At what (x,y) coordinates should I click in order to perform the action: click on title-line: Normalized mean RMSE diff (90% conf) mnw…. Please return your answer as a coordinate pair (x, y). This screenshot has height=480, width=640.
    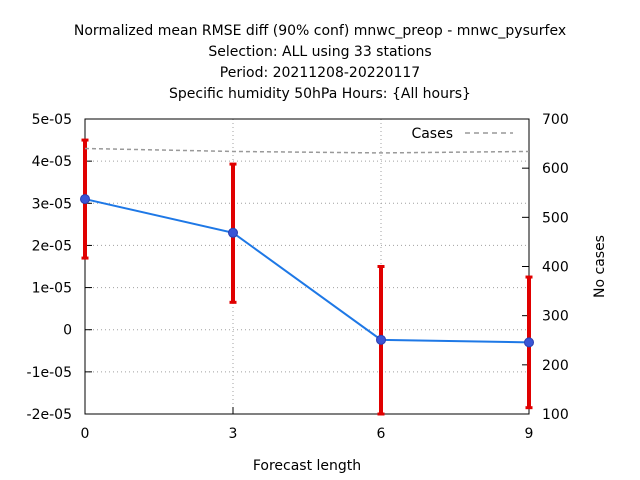
    Looking at the image, I should click on (320, 31).